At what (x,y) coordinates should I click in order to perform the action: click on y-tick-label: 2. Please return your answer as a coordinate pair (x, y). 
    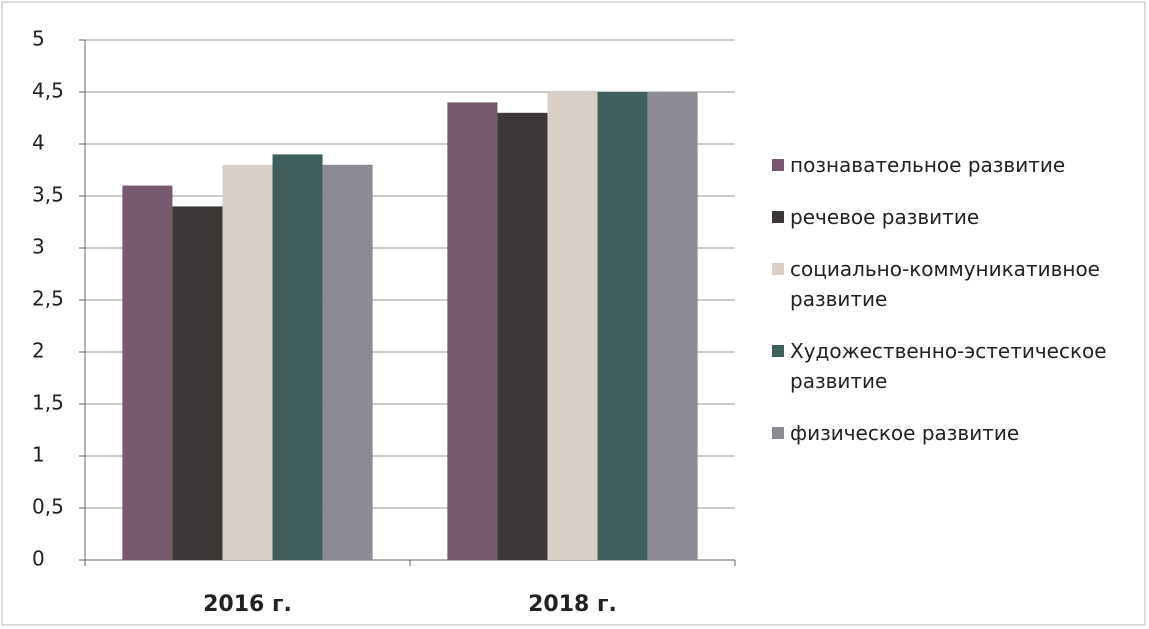
    Looking at the image, I should click on (38, 351).